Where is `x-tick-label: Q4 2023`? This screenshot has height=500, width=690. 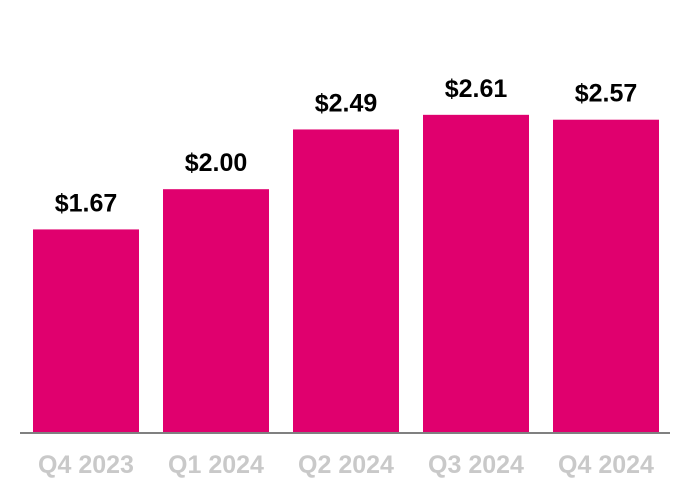
x-tick-label: Q4 2023 is located at coordinates (86, 465).